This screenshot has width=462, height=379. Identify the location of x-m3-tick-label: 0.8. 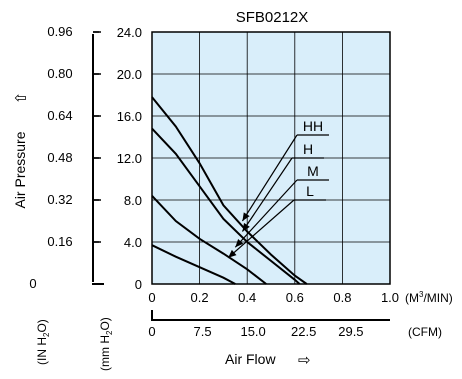
(342, 297).